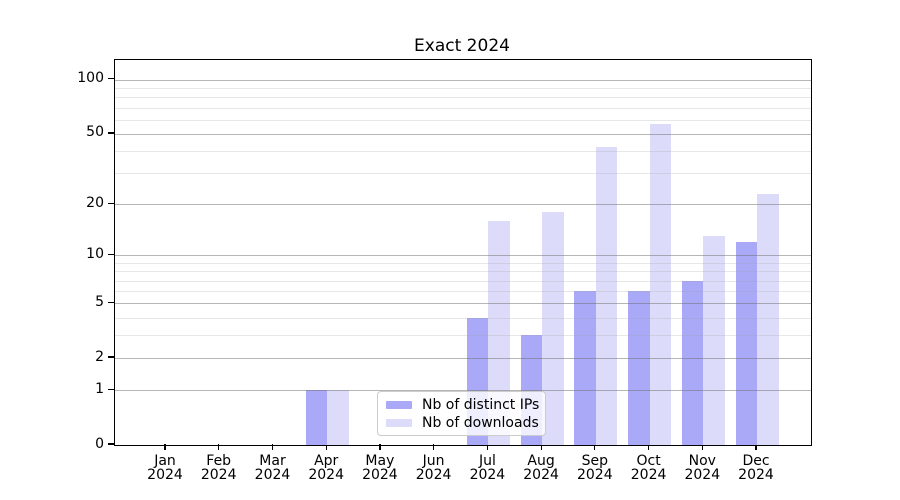 This screenshot has height=500, width=900. I want to click on bar-distinct-ips-apr, so click(316, 417).